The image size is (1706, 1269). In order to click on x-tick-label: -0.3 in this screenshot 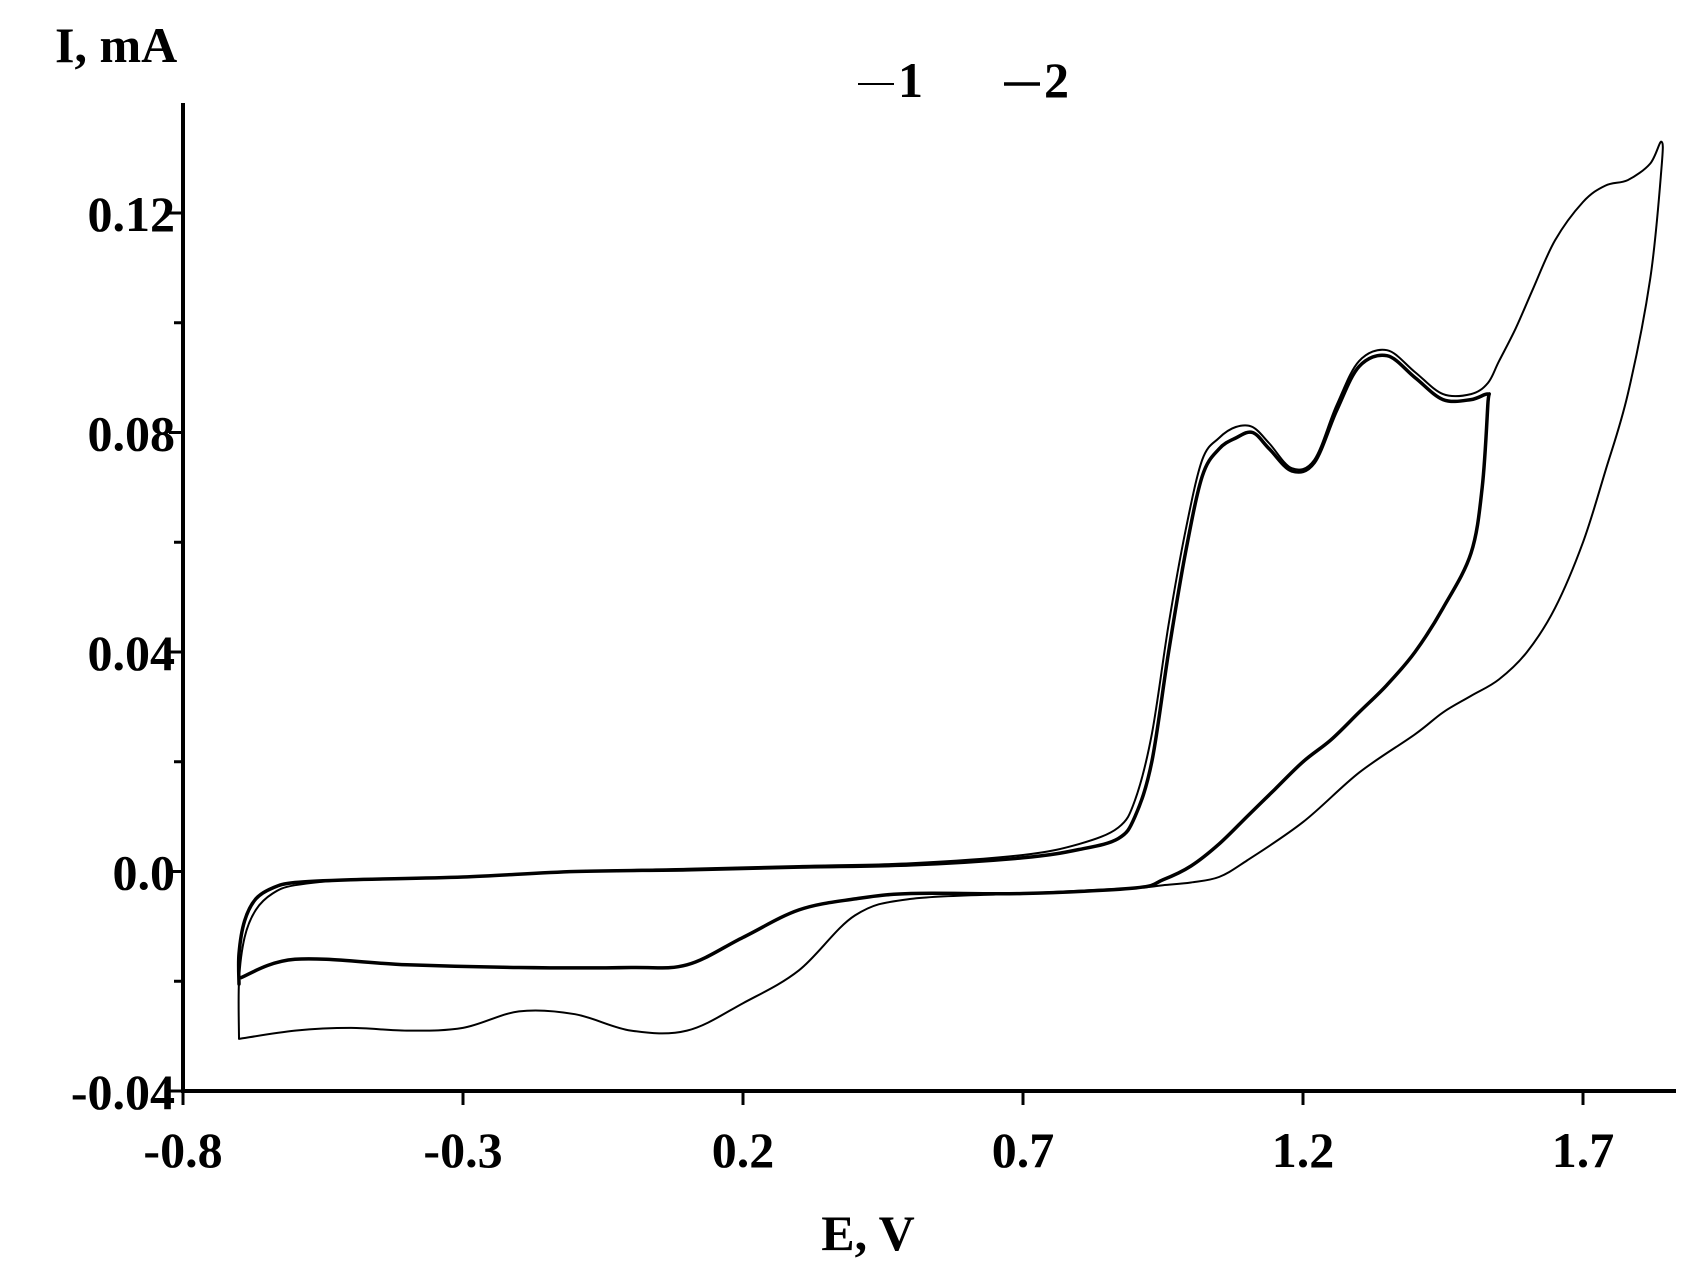, I will do `click(462, 1150)`.